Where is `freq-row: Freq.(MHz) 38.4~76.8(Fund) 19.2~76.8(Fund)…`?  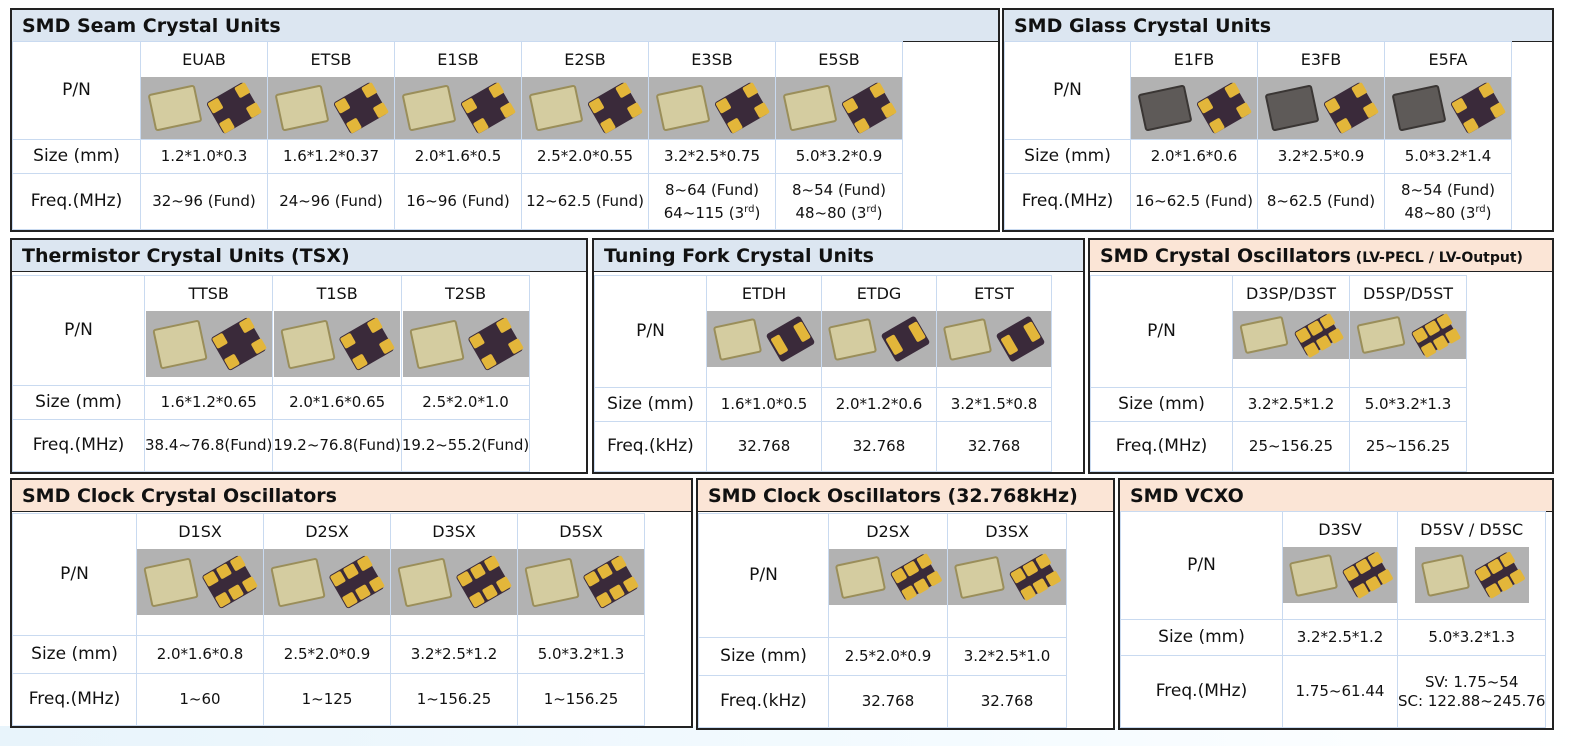 freq-row: Freq.(MHz) 38.4~76.8(Fund) 19.2~76.8(Fund)… is located at coordinates (271, 445).